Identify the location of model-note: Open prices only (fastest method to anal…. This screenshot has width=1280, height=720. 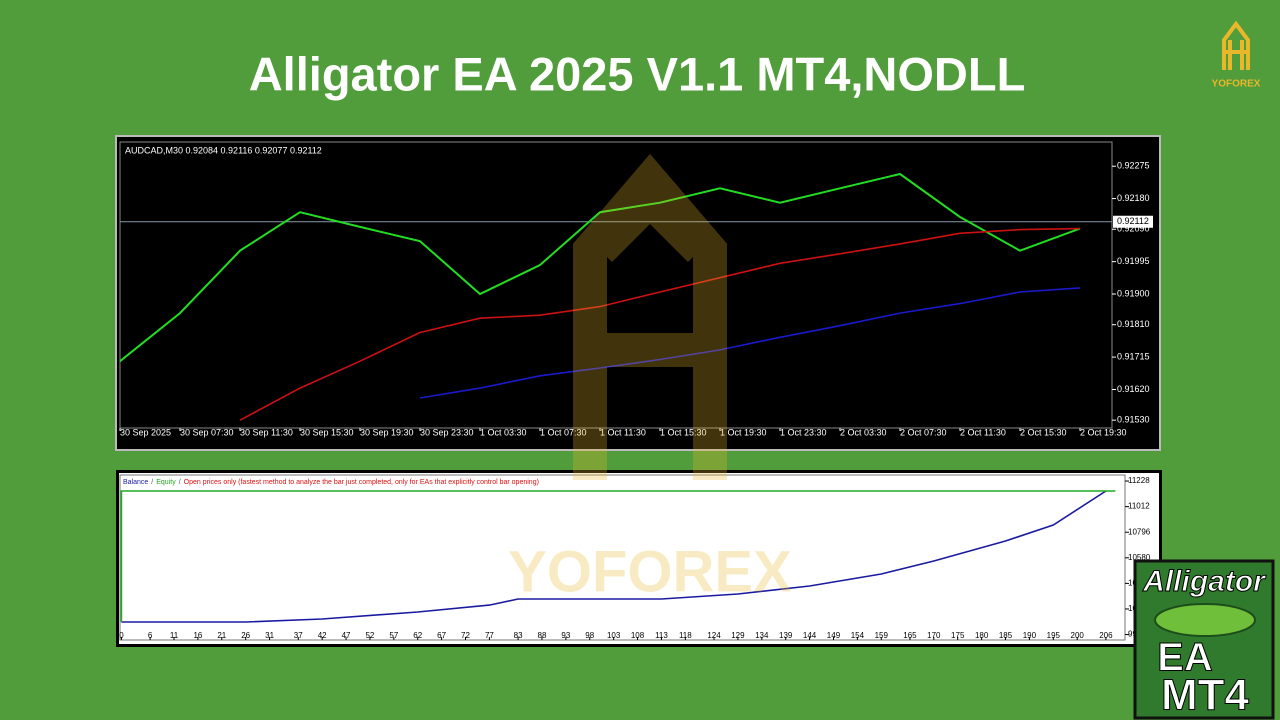
(361, 482).